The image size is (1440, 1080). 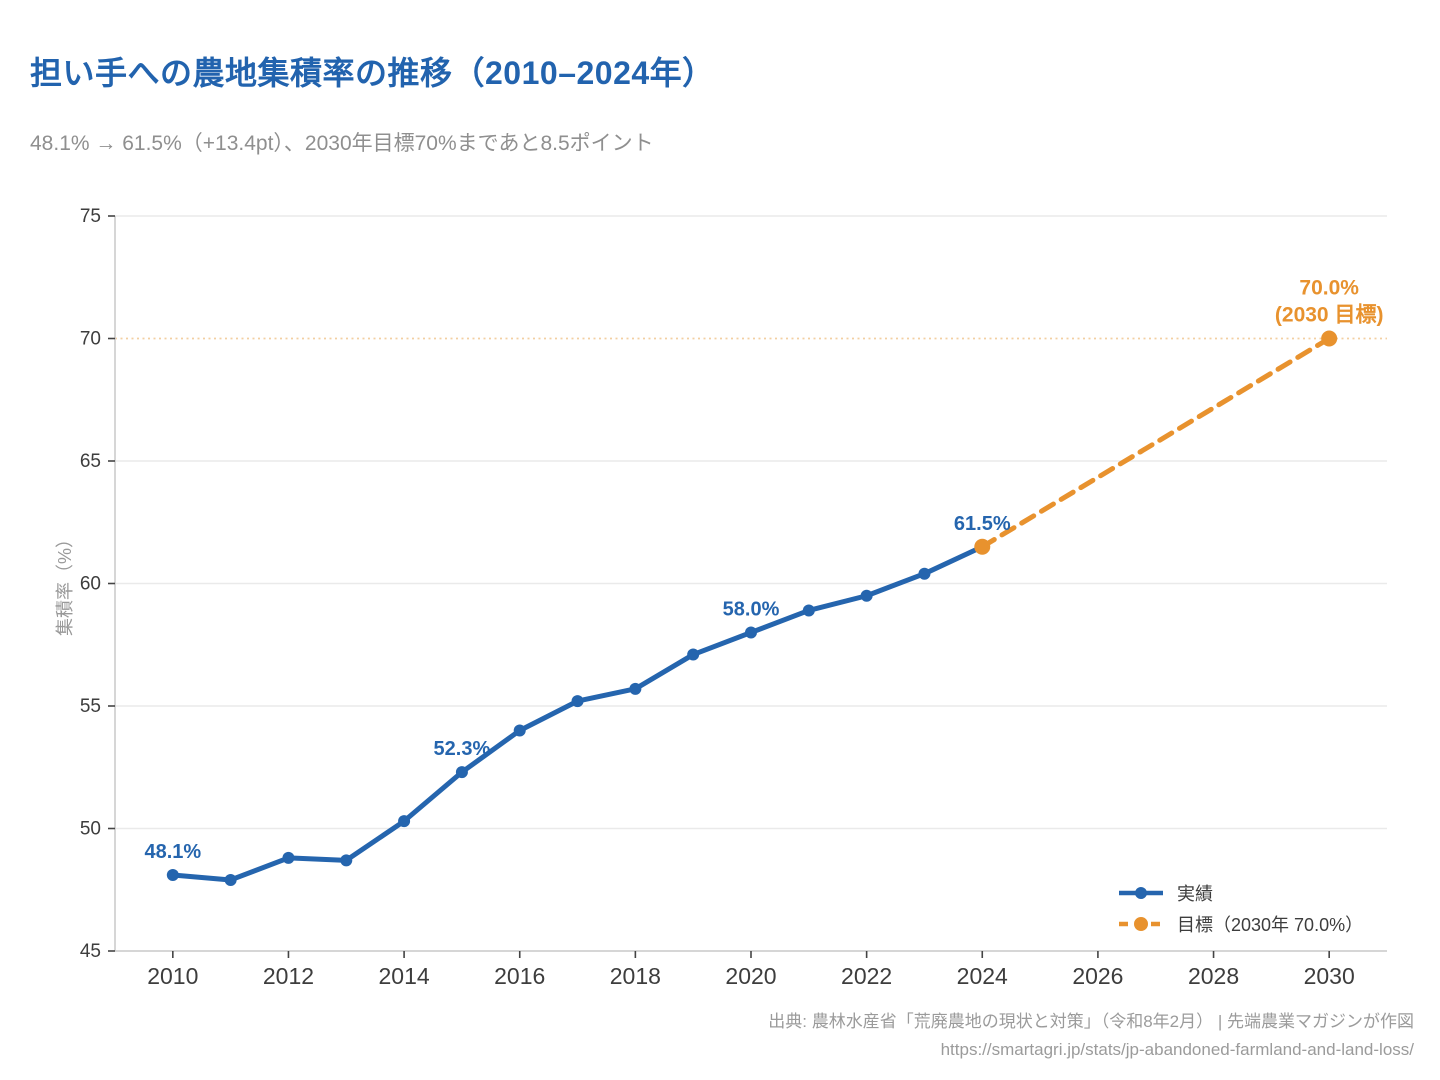 What do you see at coordinates (635, 976) in the screenshot?
I see `svg-text: 2018` at bounding box center [635, 976].